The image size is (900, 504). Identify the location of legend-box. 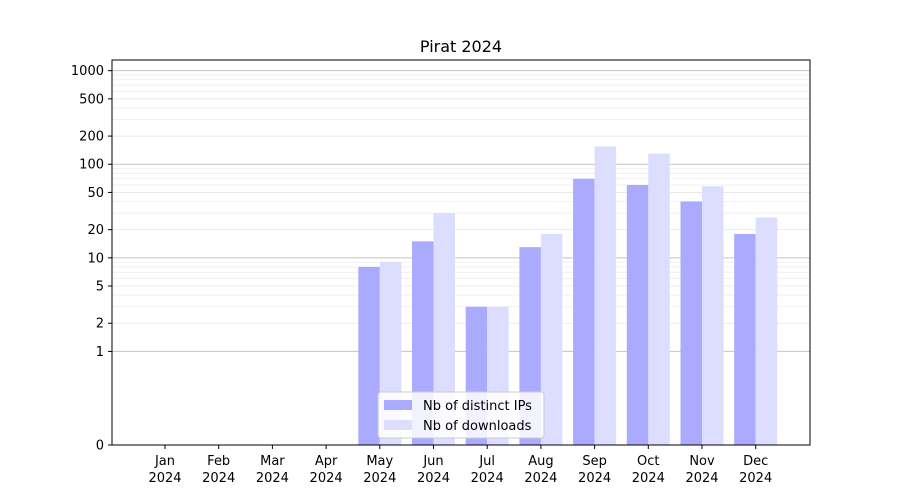
(461, 415).